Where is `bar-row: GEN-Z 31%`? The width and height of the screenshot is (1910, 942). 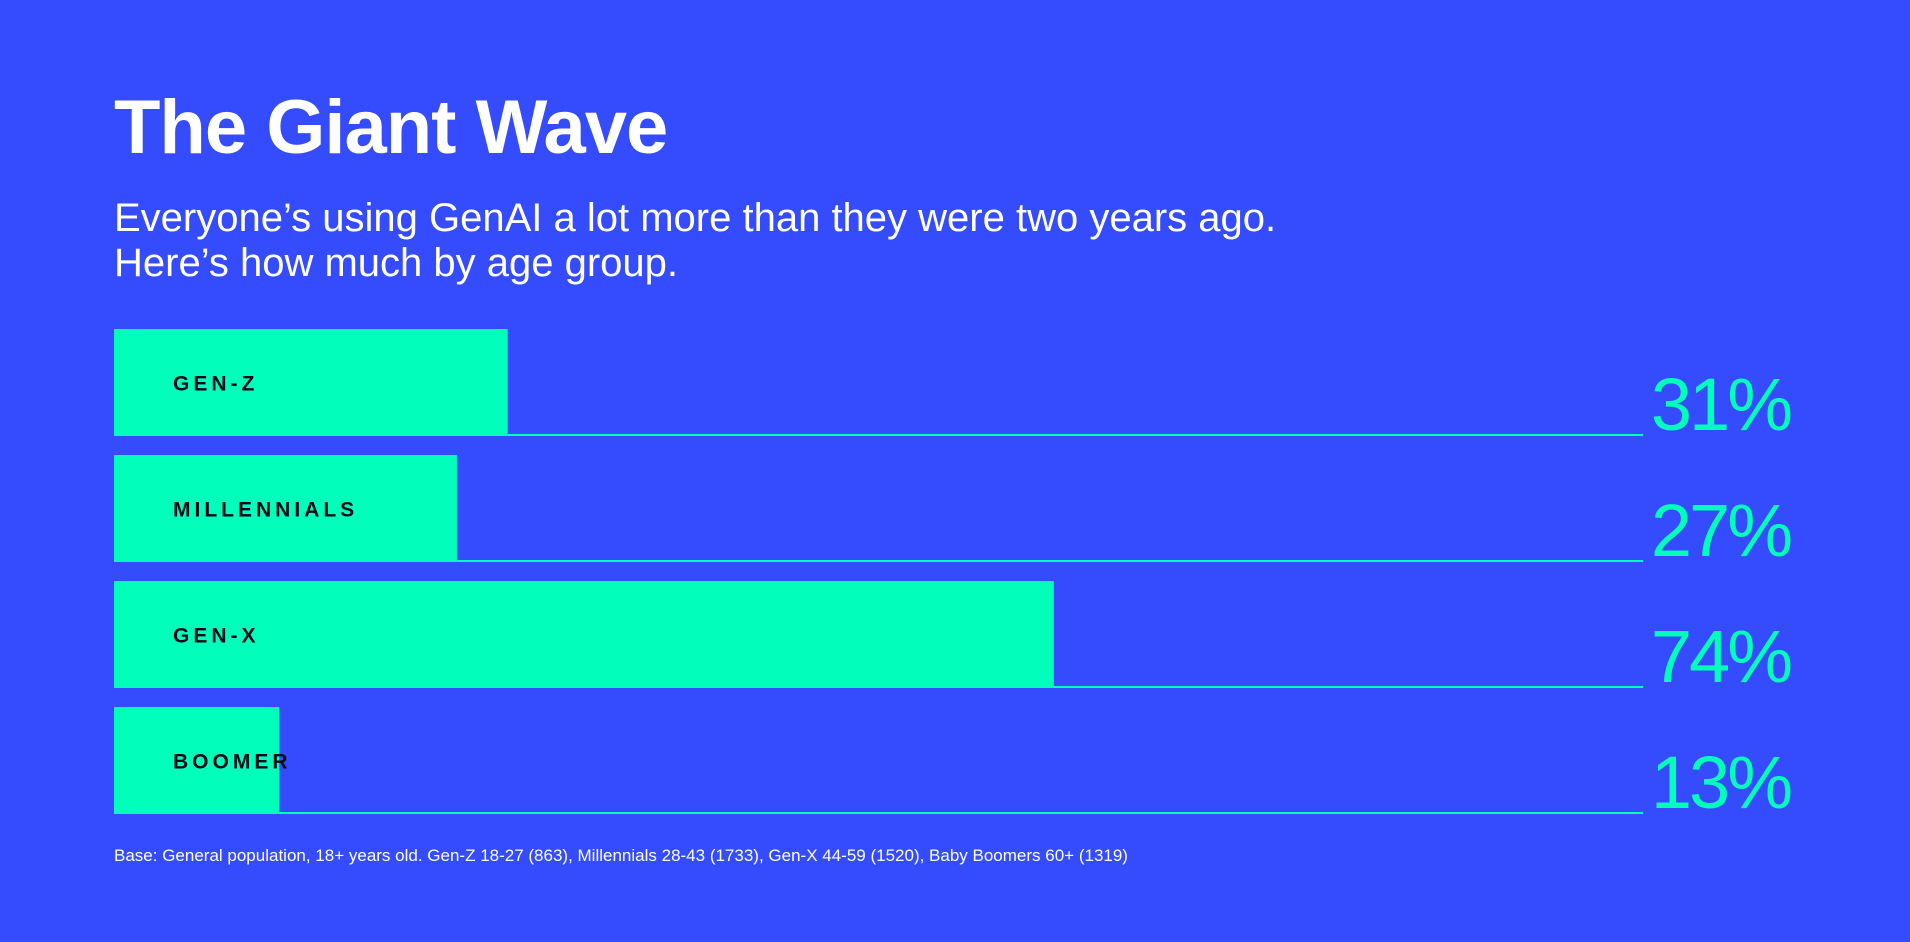
bar-row: GEN-Z 31% is located at coordinates (954, 387).